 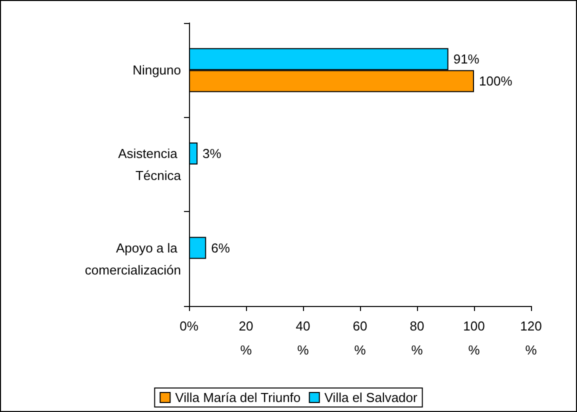 I want to click on x-tick-label: 40%, so click(x=303, y=338).